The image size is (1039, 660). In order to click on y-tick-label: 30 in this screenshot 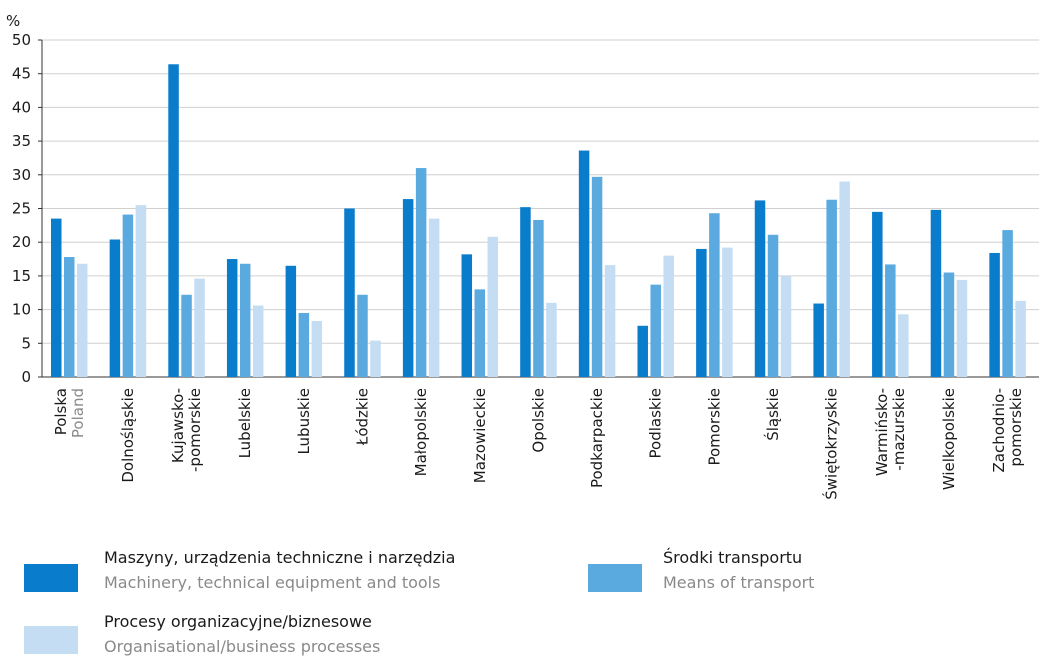, I will do `click(21, 175)`.